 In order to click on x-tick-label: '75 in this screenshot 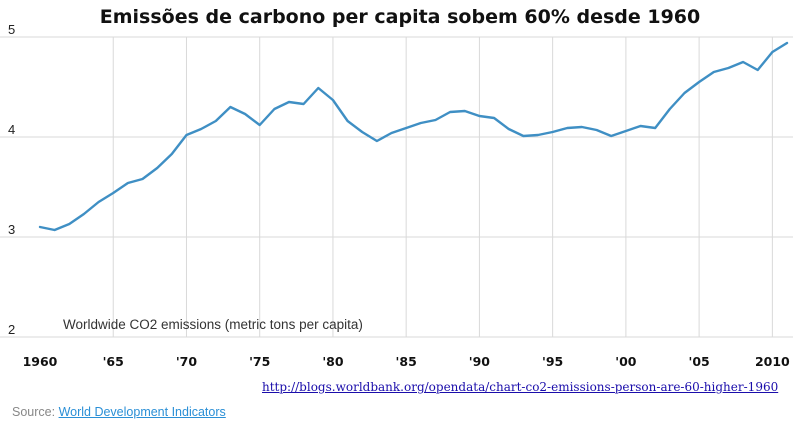, I will do `click(259, 361)`.